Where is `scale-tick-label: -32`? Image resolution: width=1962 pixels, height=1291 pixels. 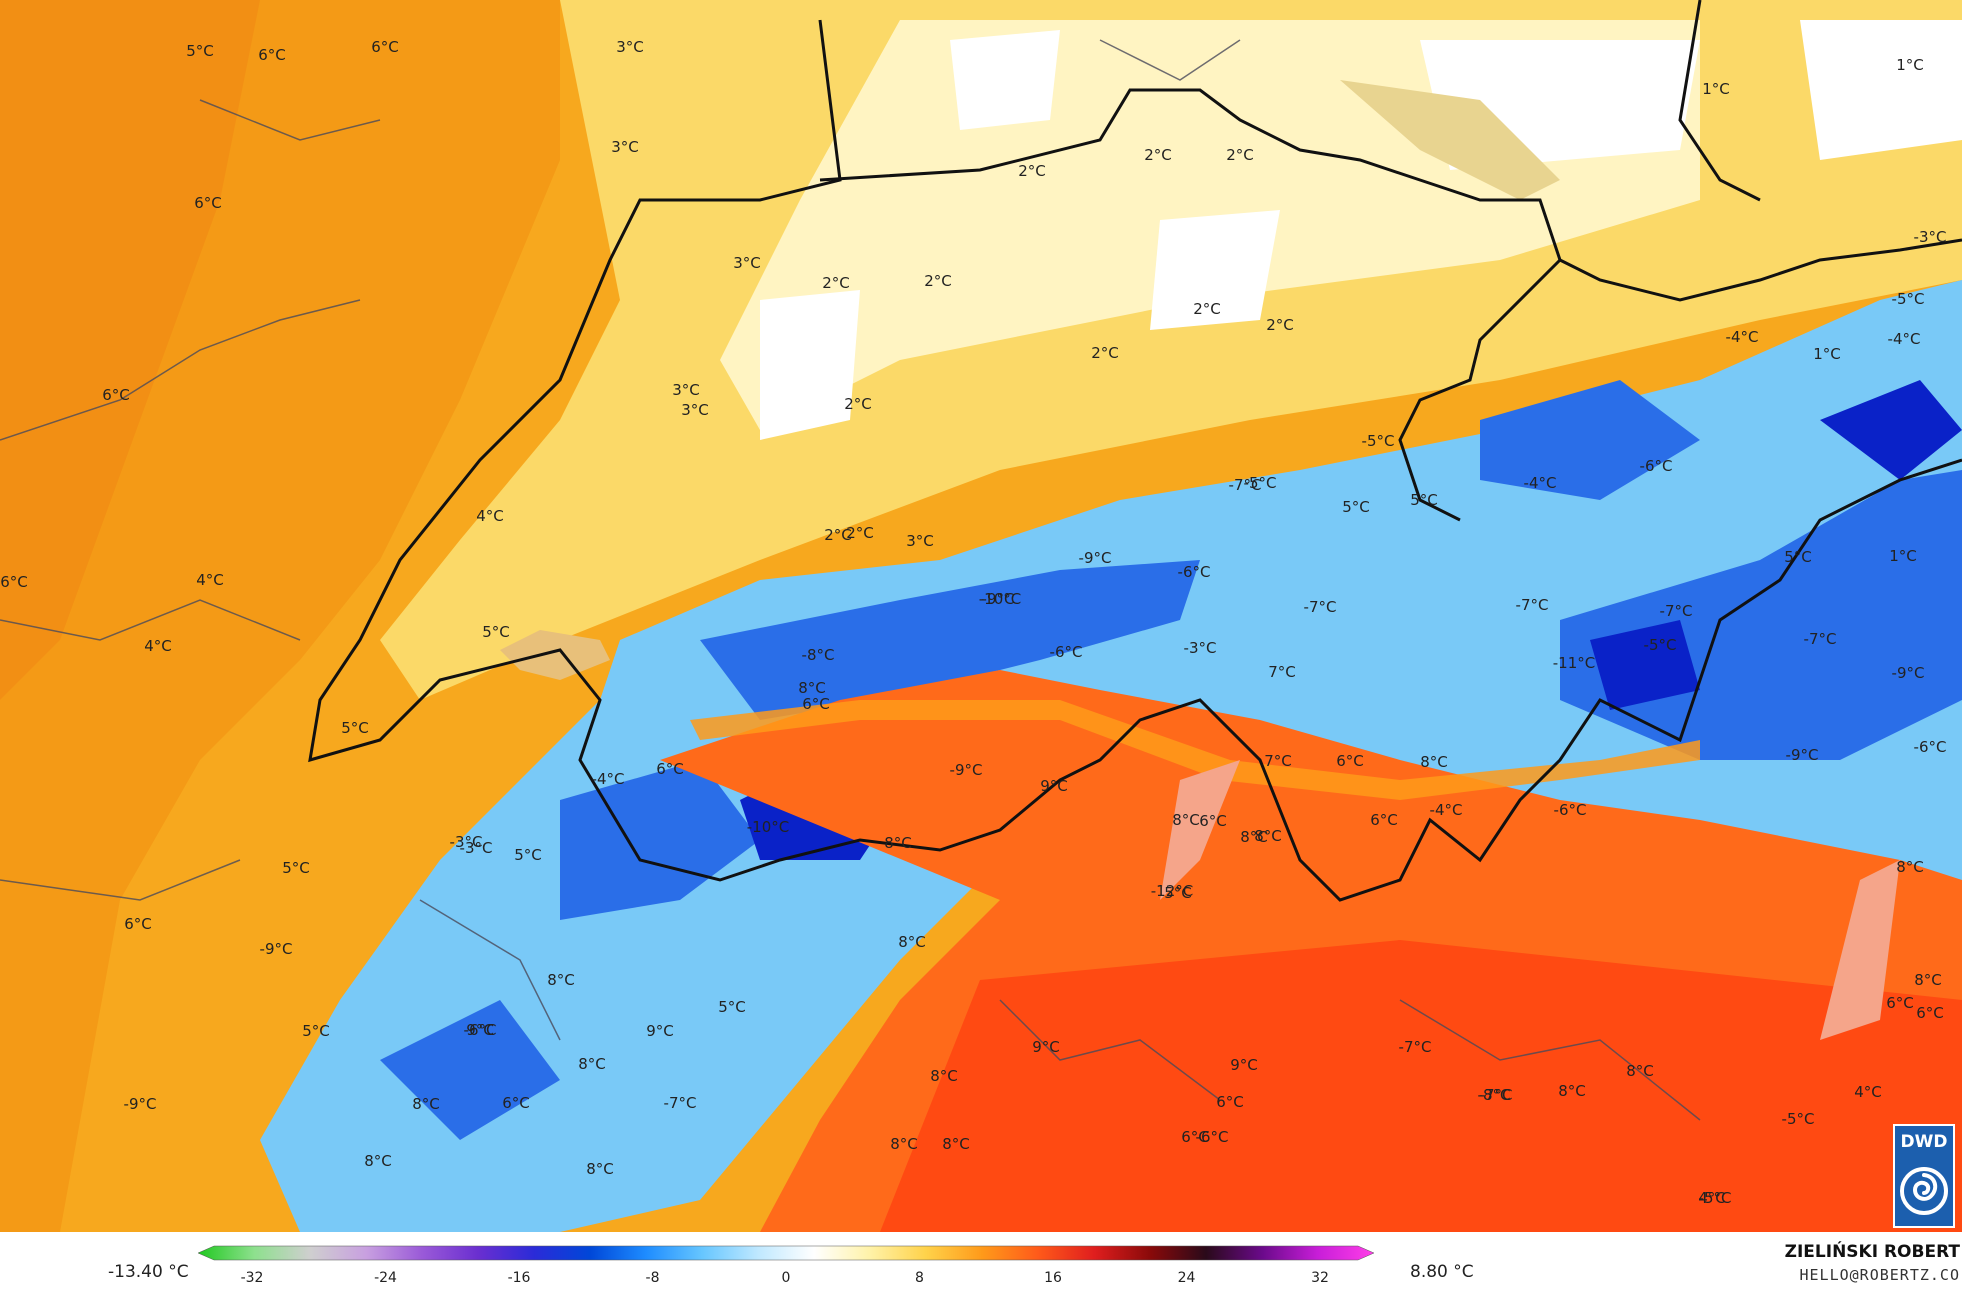 scale-tick-label: -32 is located at coordinates (252, 1278).